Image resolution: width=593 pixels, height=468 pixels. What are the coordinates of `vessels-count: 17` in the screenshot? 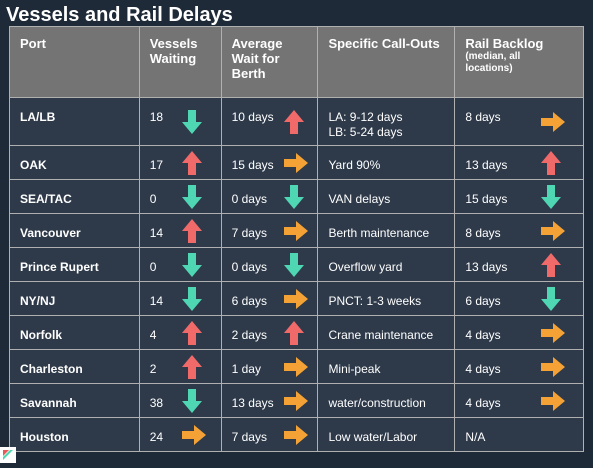 It's located at (156, 165).